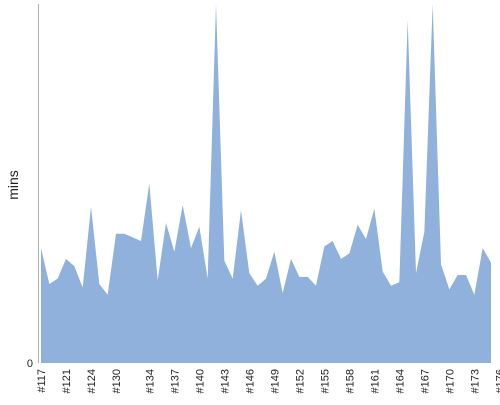 This screenshot has height=405, width=500. Describe the element at coordinates (67, 381) in the screenshot. I see `x-tick-label: #121` at that location.